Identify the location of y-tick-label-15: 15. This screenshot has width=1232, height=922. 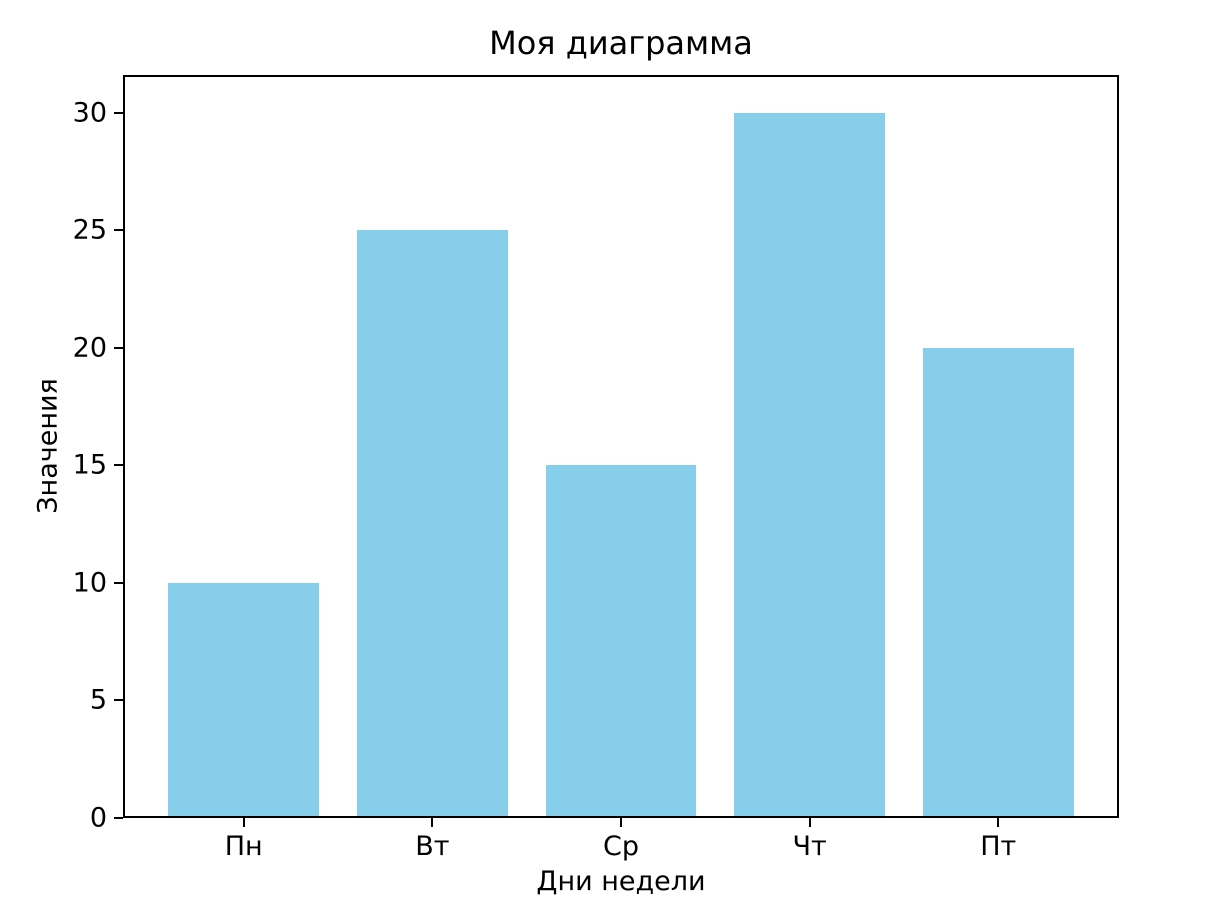
(89, 465).